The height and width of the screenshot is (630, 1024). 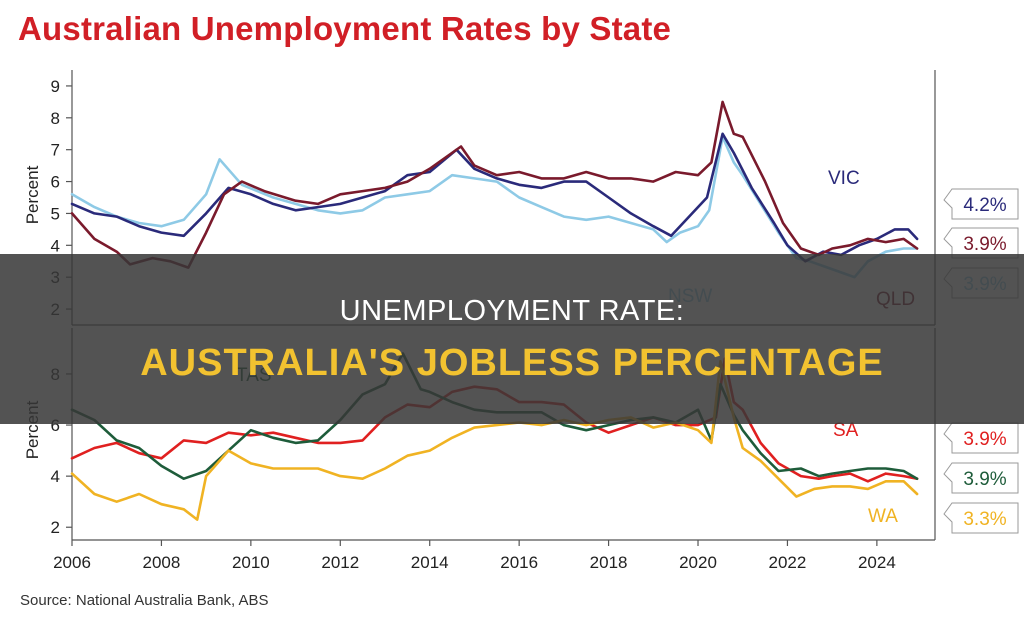 What do you see at coordinates (883, 516) in the screenshot?
I see `series-label-wa: WA` at bounding box center [883, 516].